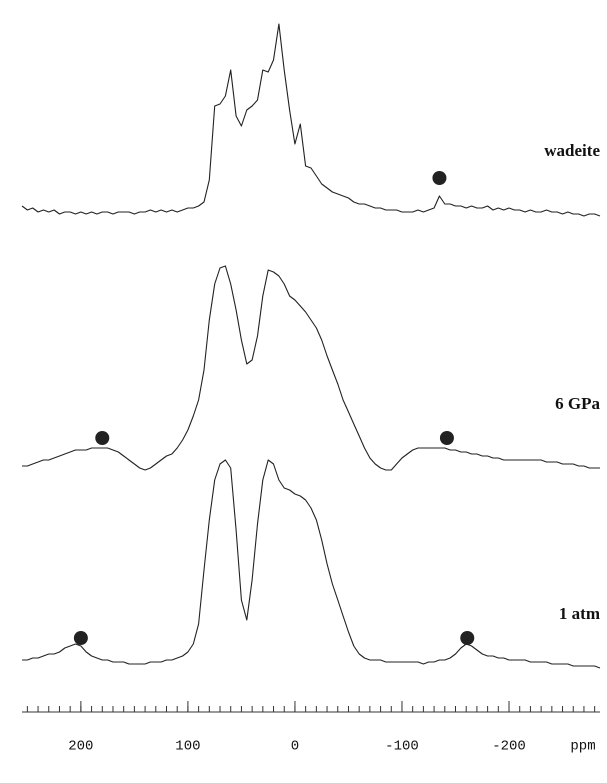  What do you see at coordinates (295, 747) in the screenshot?
I see `x-tick-label: 0` at bounding box center [295, 747].